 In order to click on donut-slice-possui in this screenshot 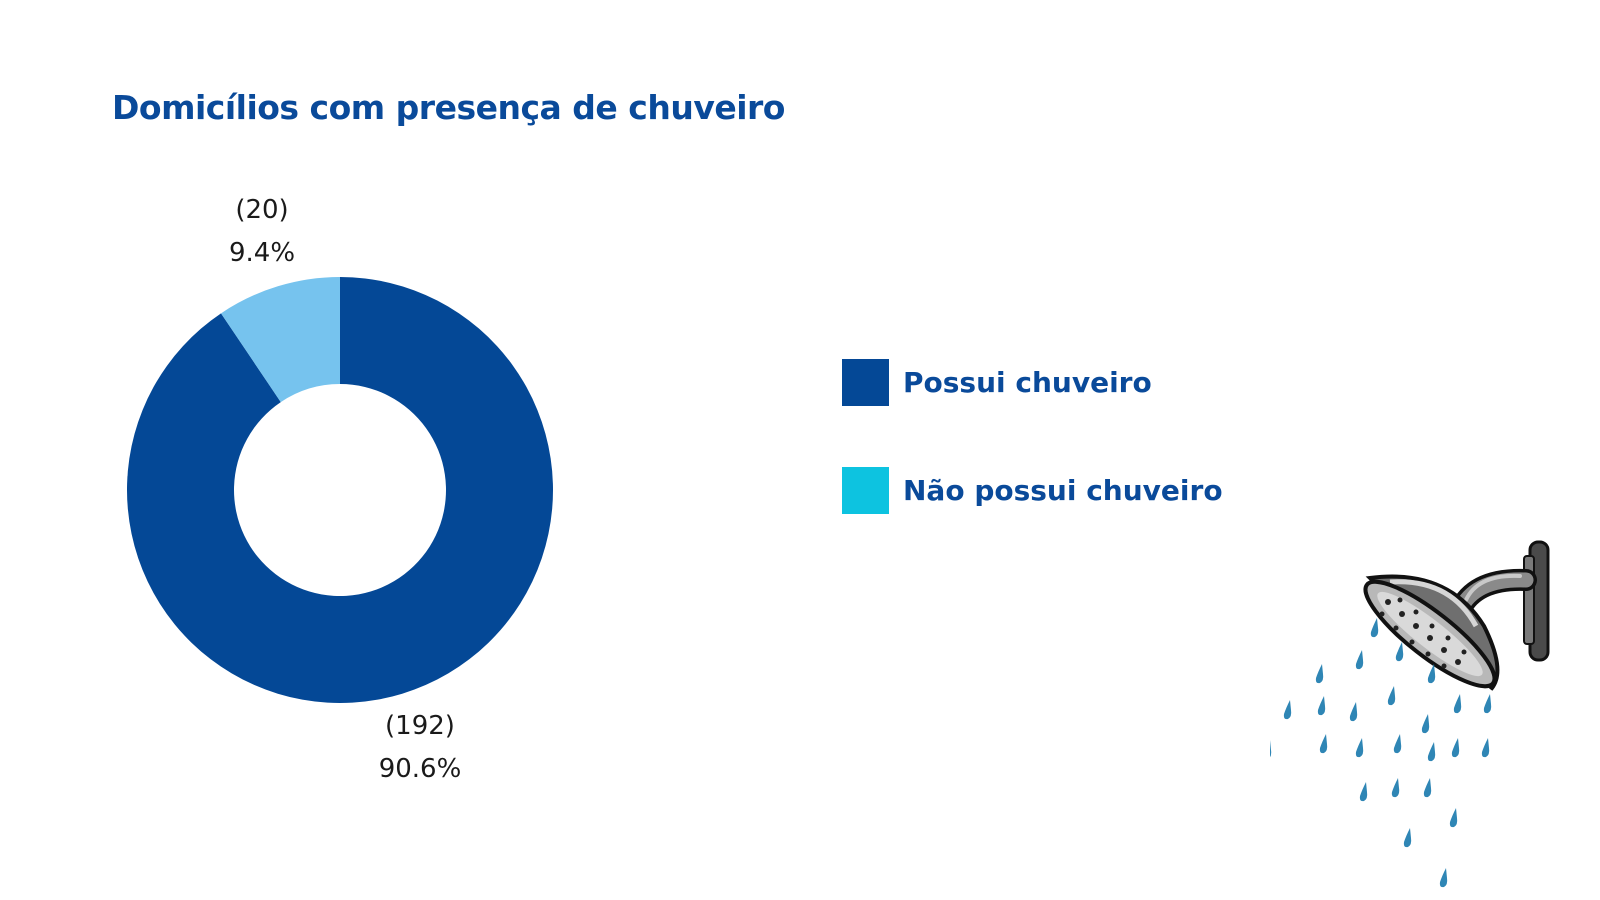, I will do `click(339, 490)`.